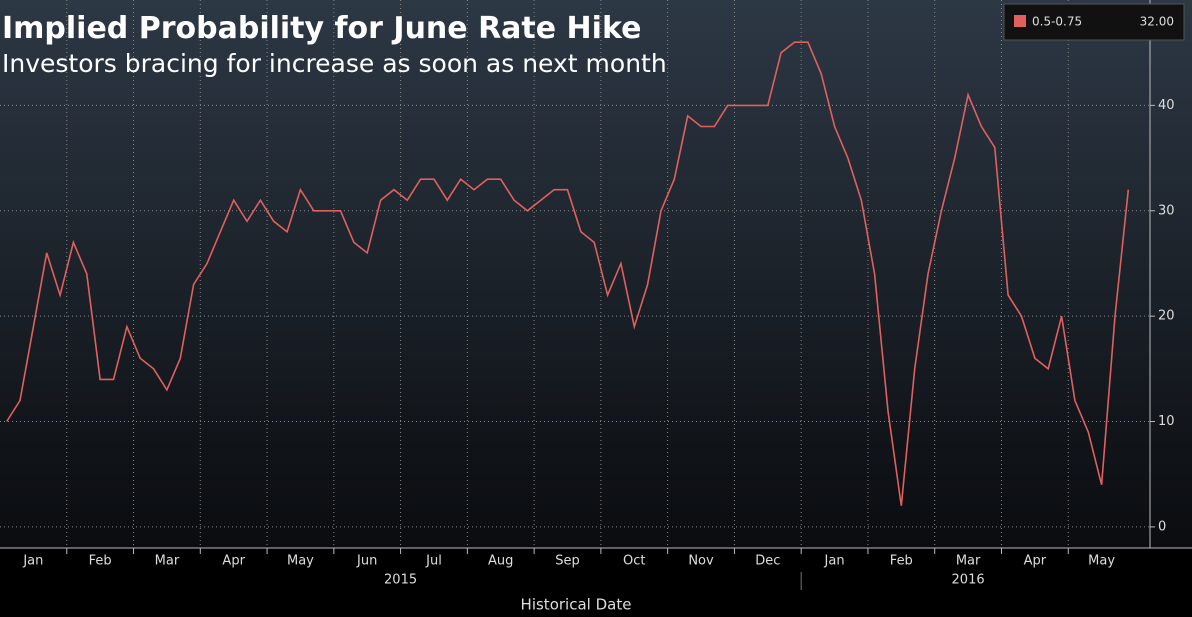  I want to click on y-tick-label: 30, so click(1166, 210).